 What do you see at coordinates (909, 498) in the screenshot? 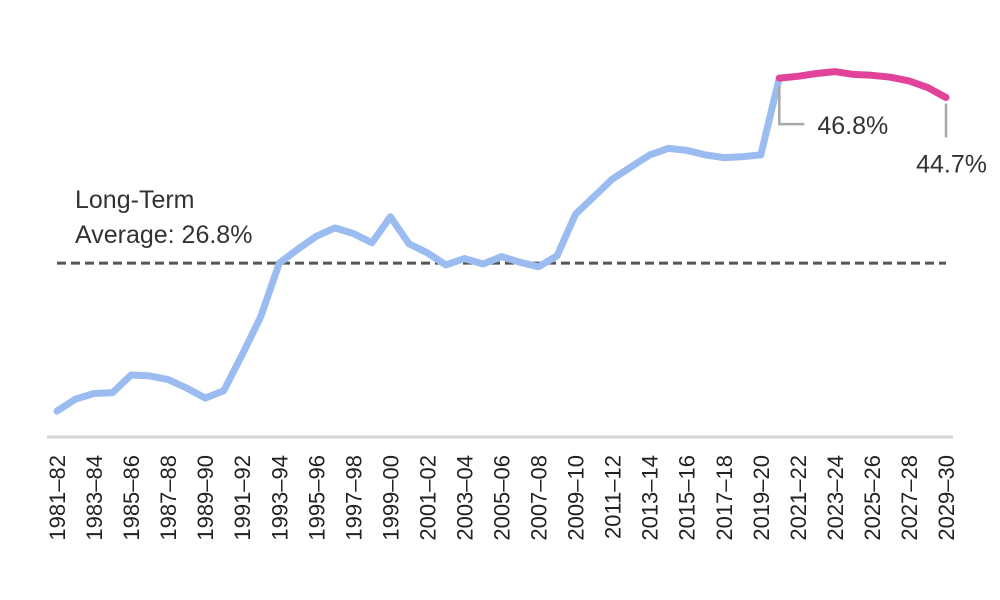
I see `x-tick-label: 2027–28` at bounding box center [909, 498].